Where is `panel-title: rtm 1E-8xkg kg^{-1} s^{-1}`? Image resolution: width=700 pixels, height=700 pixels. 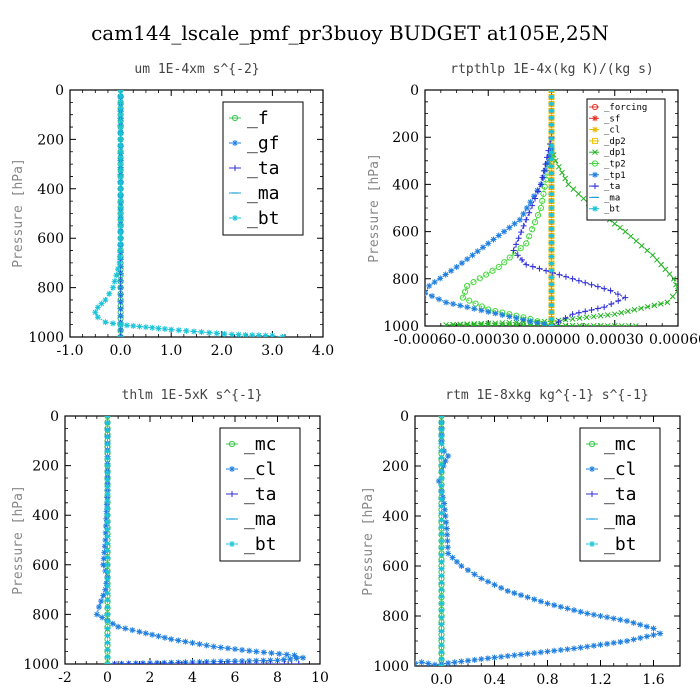 panel-title: rtm 1E-8xkg kg^{-1} s^{-1} is located at coordinates (547, 395).